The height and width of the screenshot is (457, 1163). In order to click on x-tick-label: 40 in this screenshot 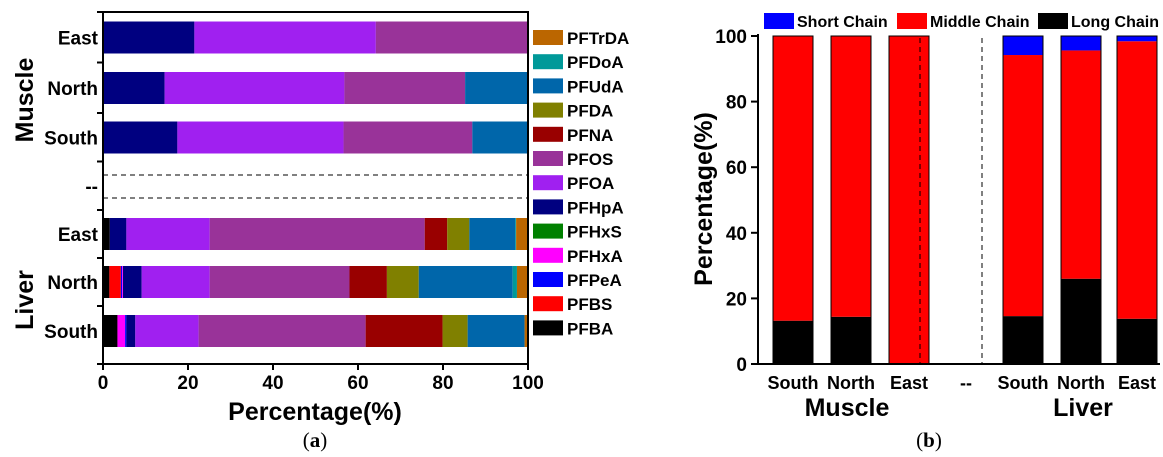, I will do `click(272, 383)`.